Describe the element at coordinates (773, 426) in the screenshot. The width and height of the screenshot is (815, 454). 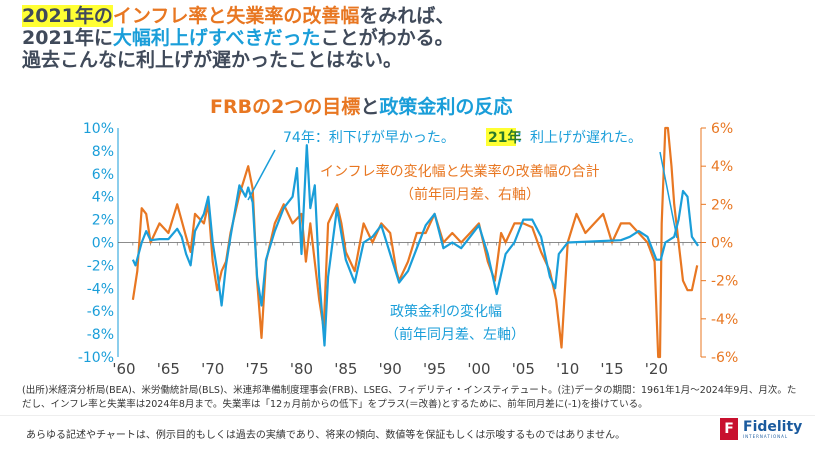
I see `logo-name: Fidelity` at that location.